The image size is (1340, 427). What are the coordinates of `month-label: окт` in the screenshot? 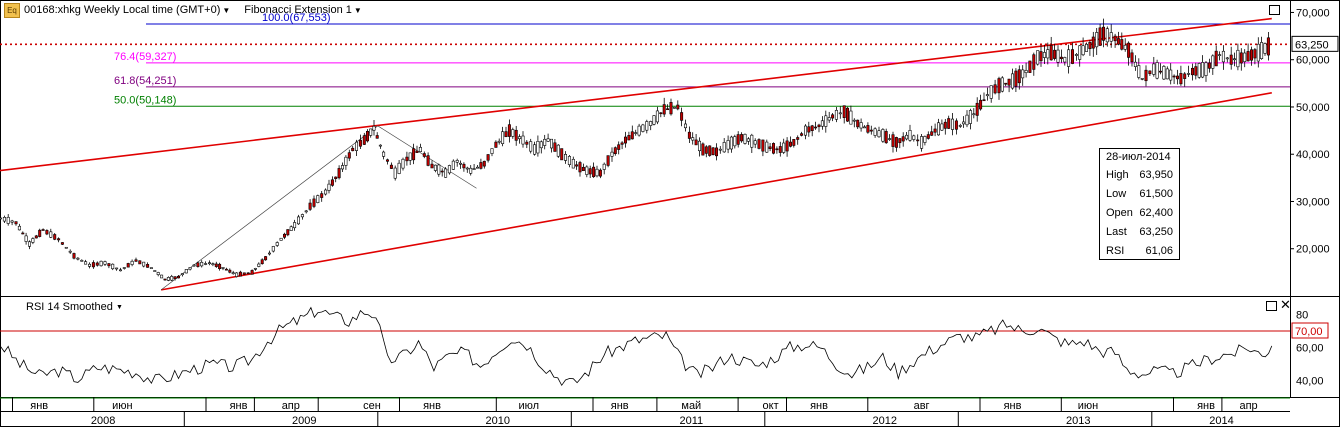 It's located at (771, 406).